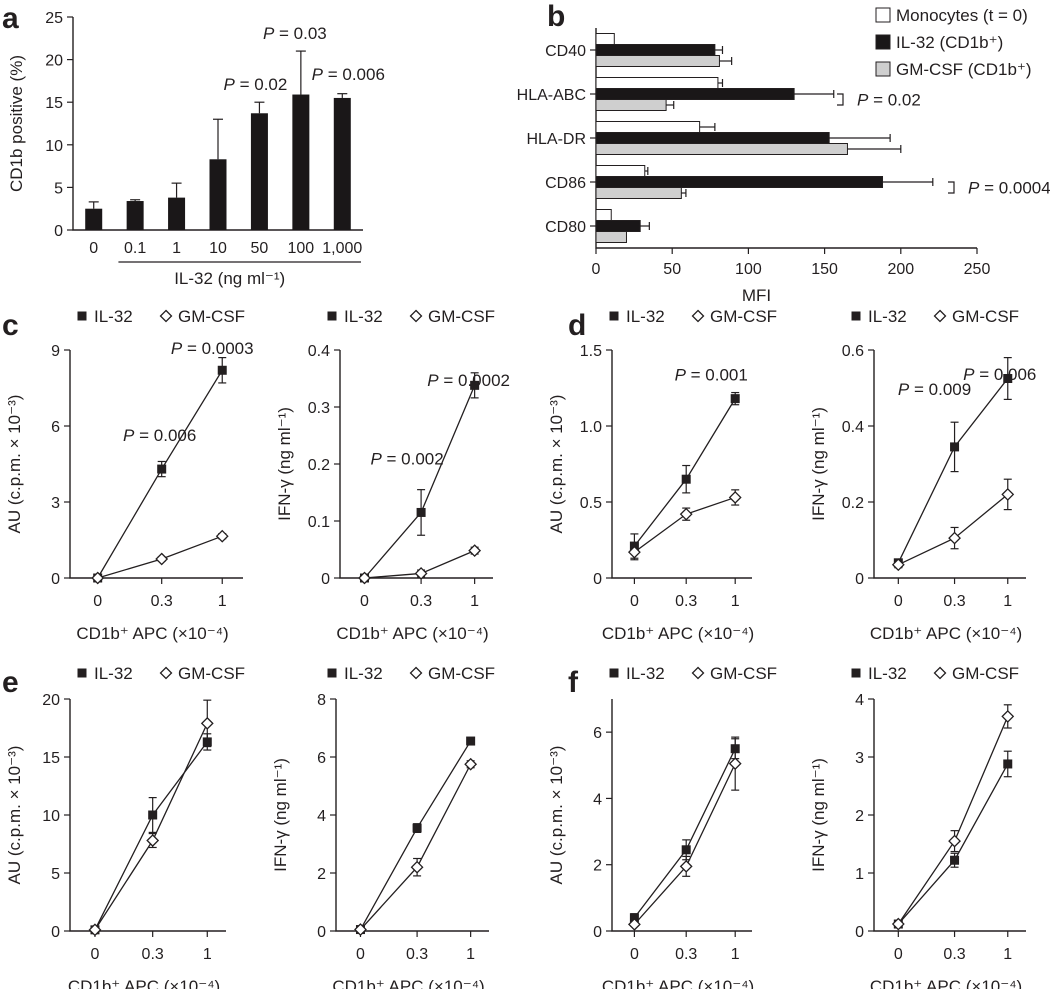 Image resolution: width=1050 pixels, height=989 pixels. I want to click on panel-letter-e: e, so click(10, 682).